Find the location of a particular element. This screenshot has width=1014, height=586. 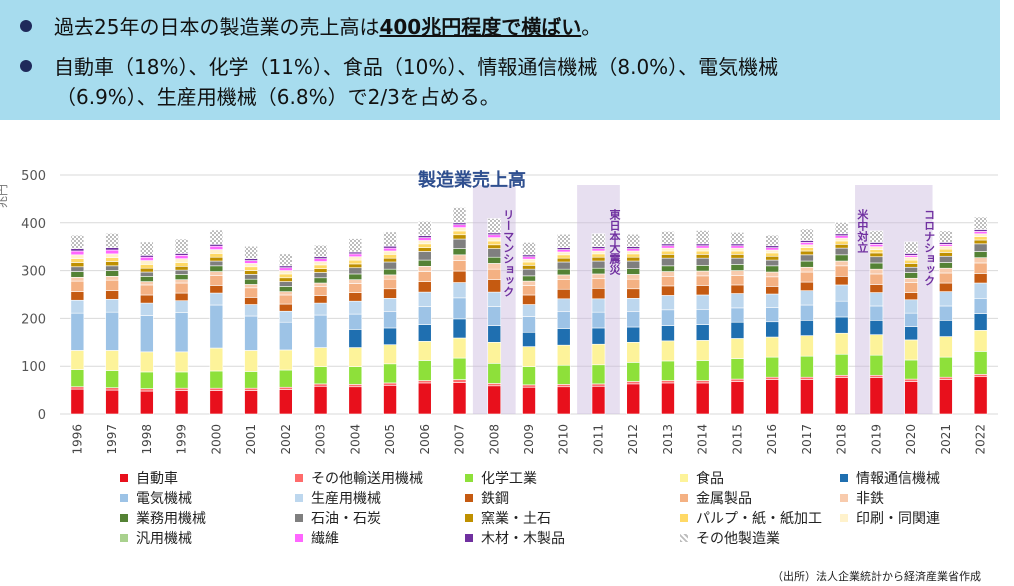

x-tick-label: 1998 is located at coordinates (147, 439).